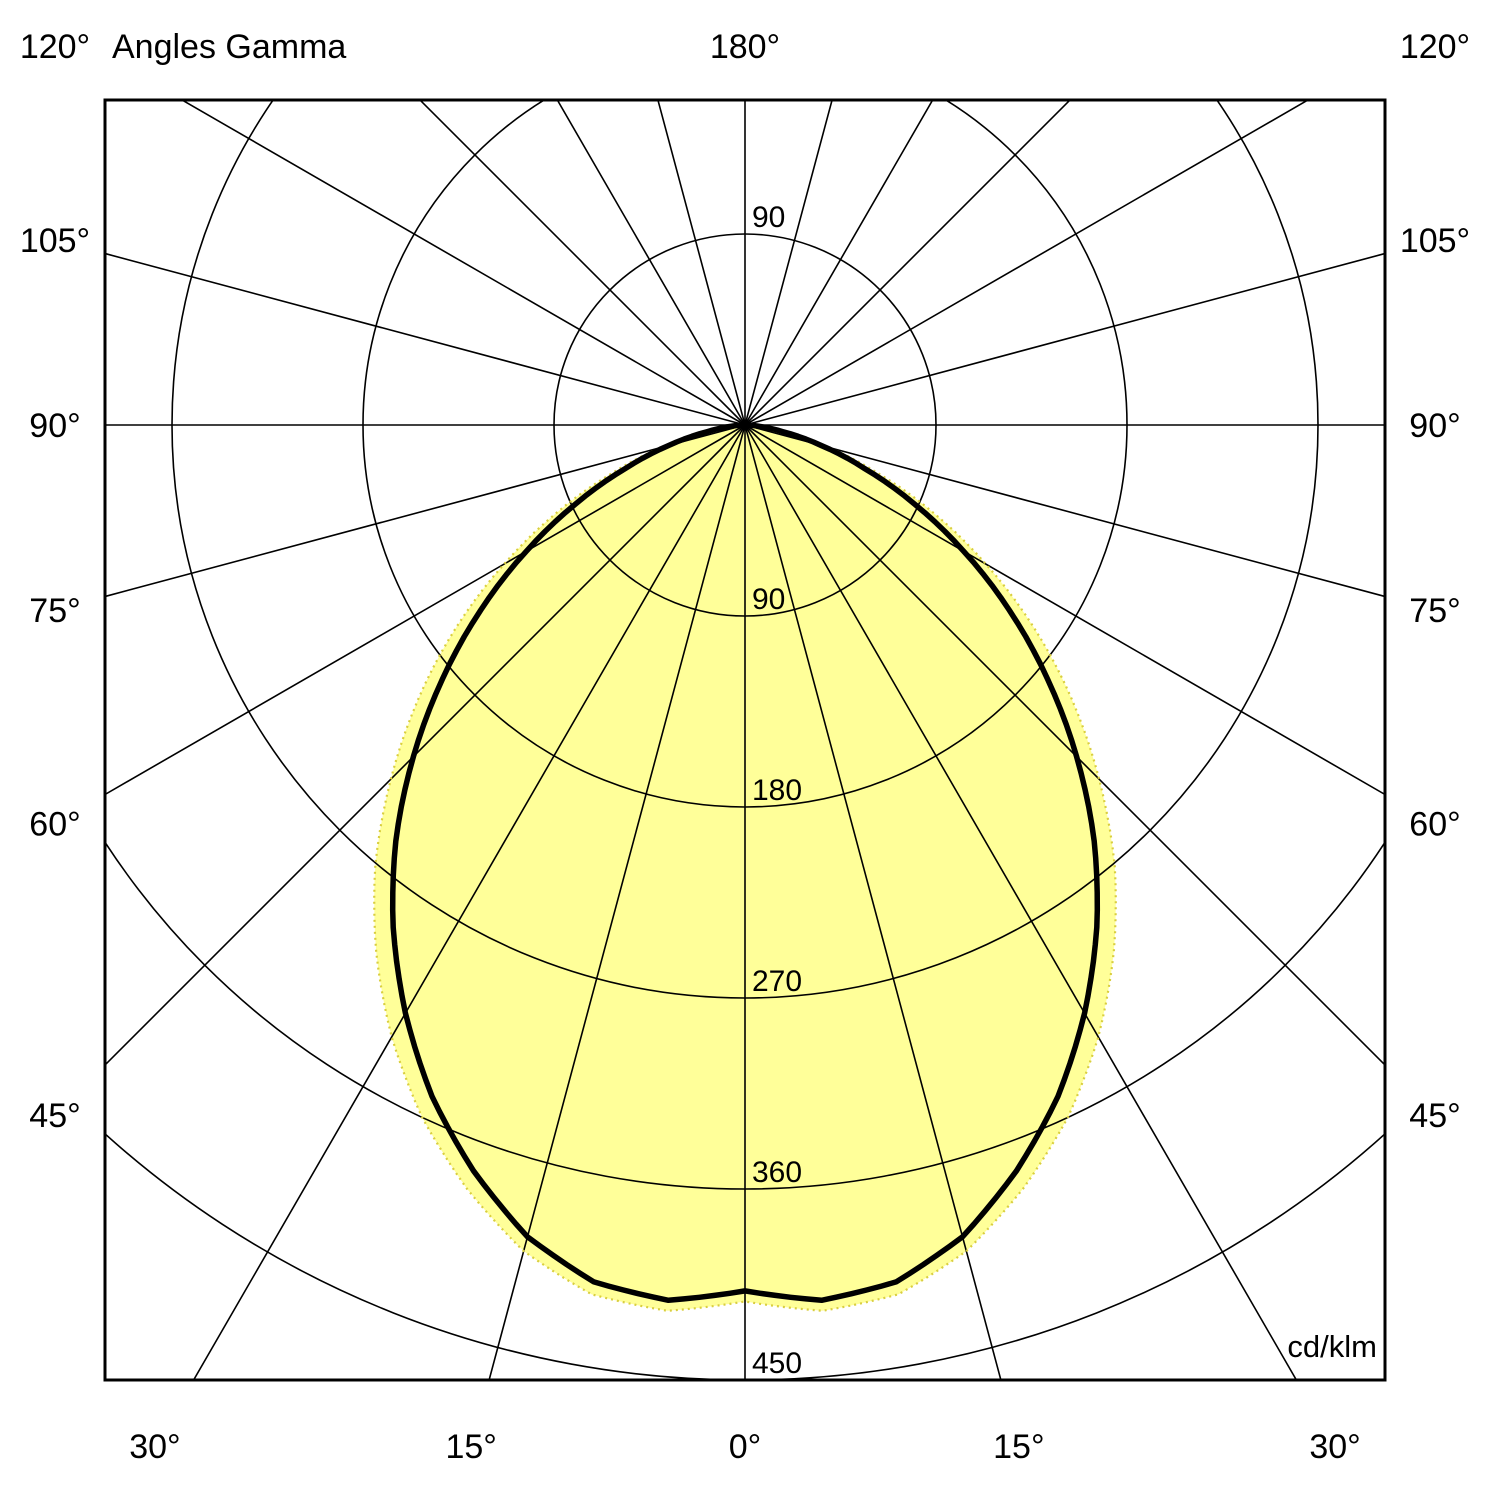 The image size is (1490, 1490). I want to click on gamma-label-left-90: 90°, so click(54, 426).